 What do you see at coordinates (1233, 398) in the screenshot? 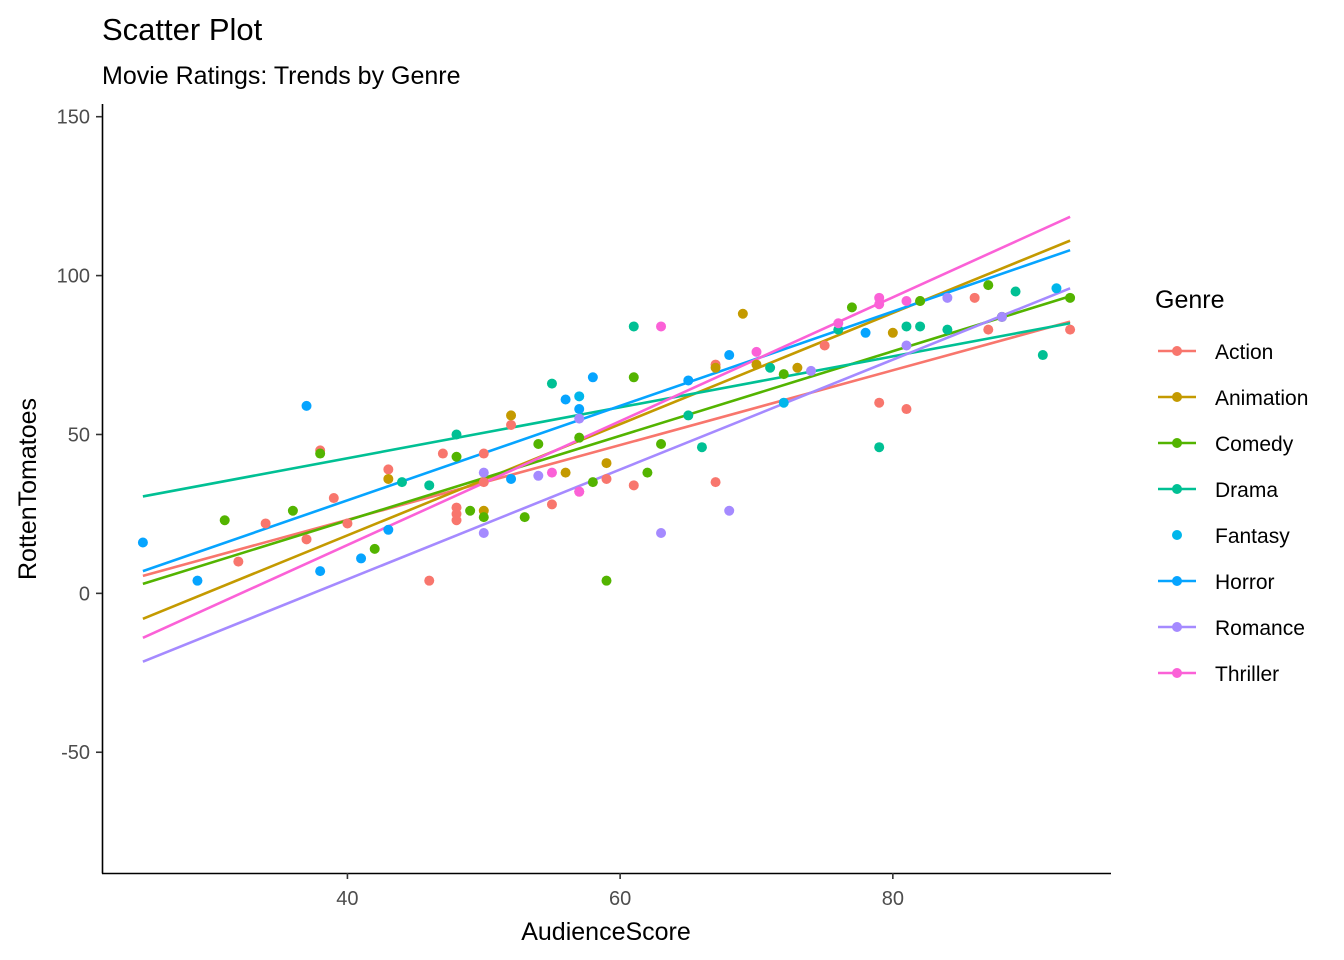
I see `legend-item-animation: Animation` at bounding box center [1233, 398].